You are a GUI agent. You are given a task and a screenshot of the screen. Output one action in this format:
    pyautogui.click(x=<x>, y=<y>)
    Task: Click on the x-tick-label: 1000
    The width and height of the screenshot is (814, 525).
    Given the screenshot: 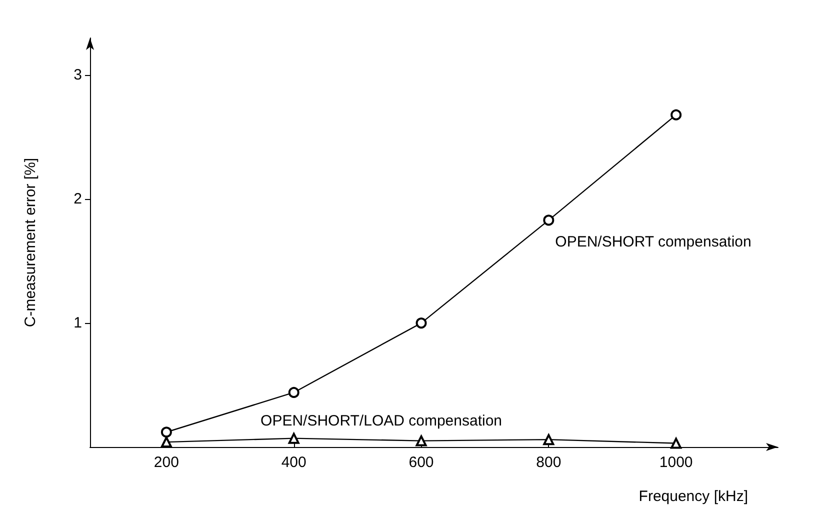 What is the action you would take?
    pyautogui.click(x=676, y=462)
    